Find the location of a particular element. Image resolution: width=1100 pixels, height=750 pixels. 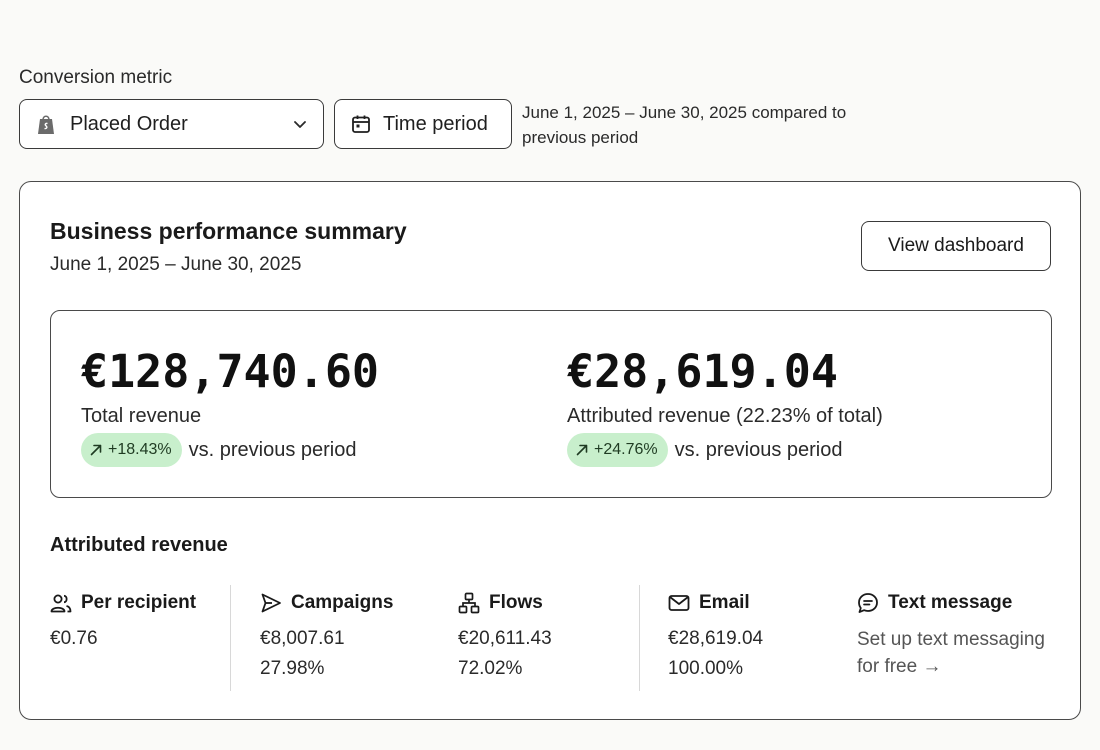

stat-campaigns: Campaigns €8,007.61 27.98% is located at coordinates (326, 636).